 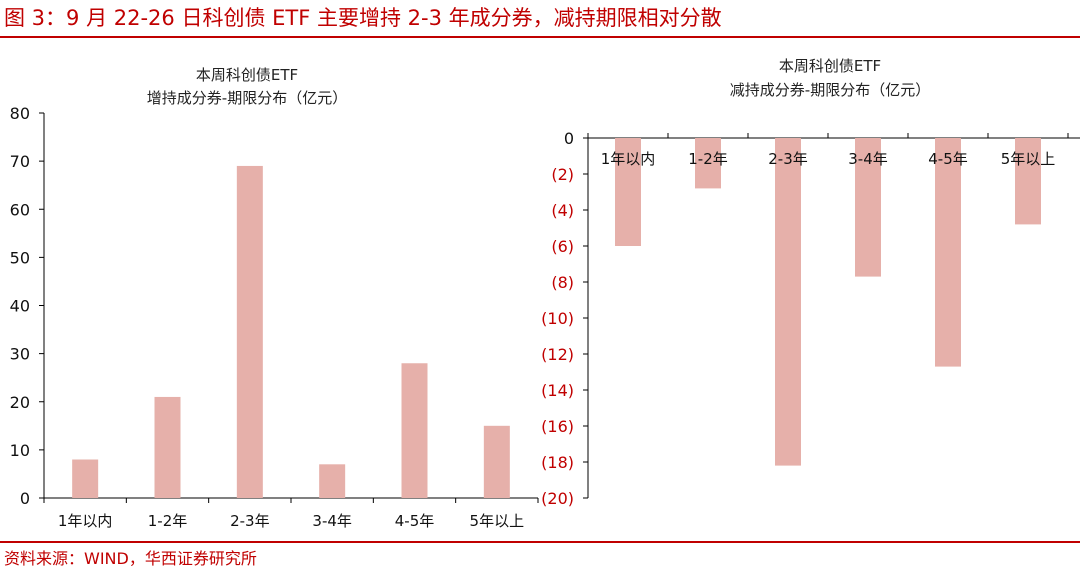 What do you see at coordinates (557, 318) in the screenshot?
I see `y-tick-label: (10)` at bounding box center [557, 318].